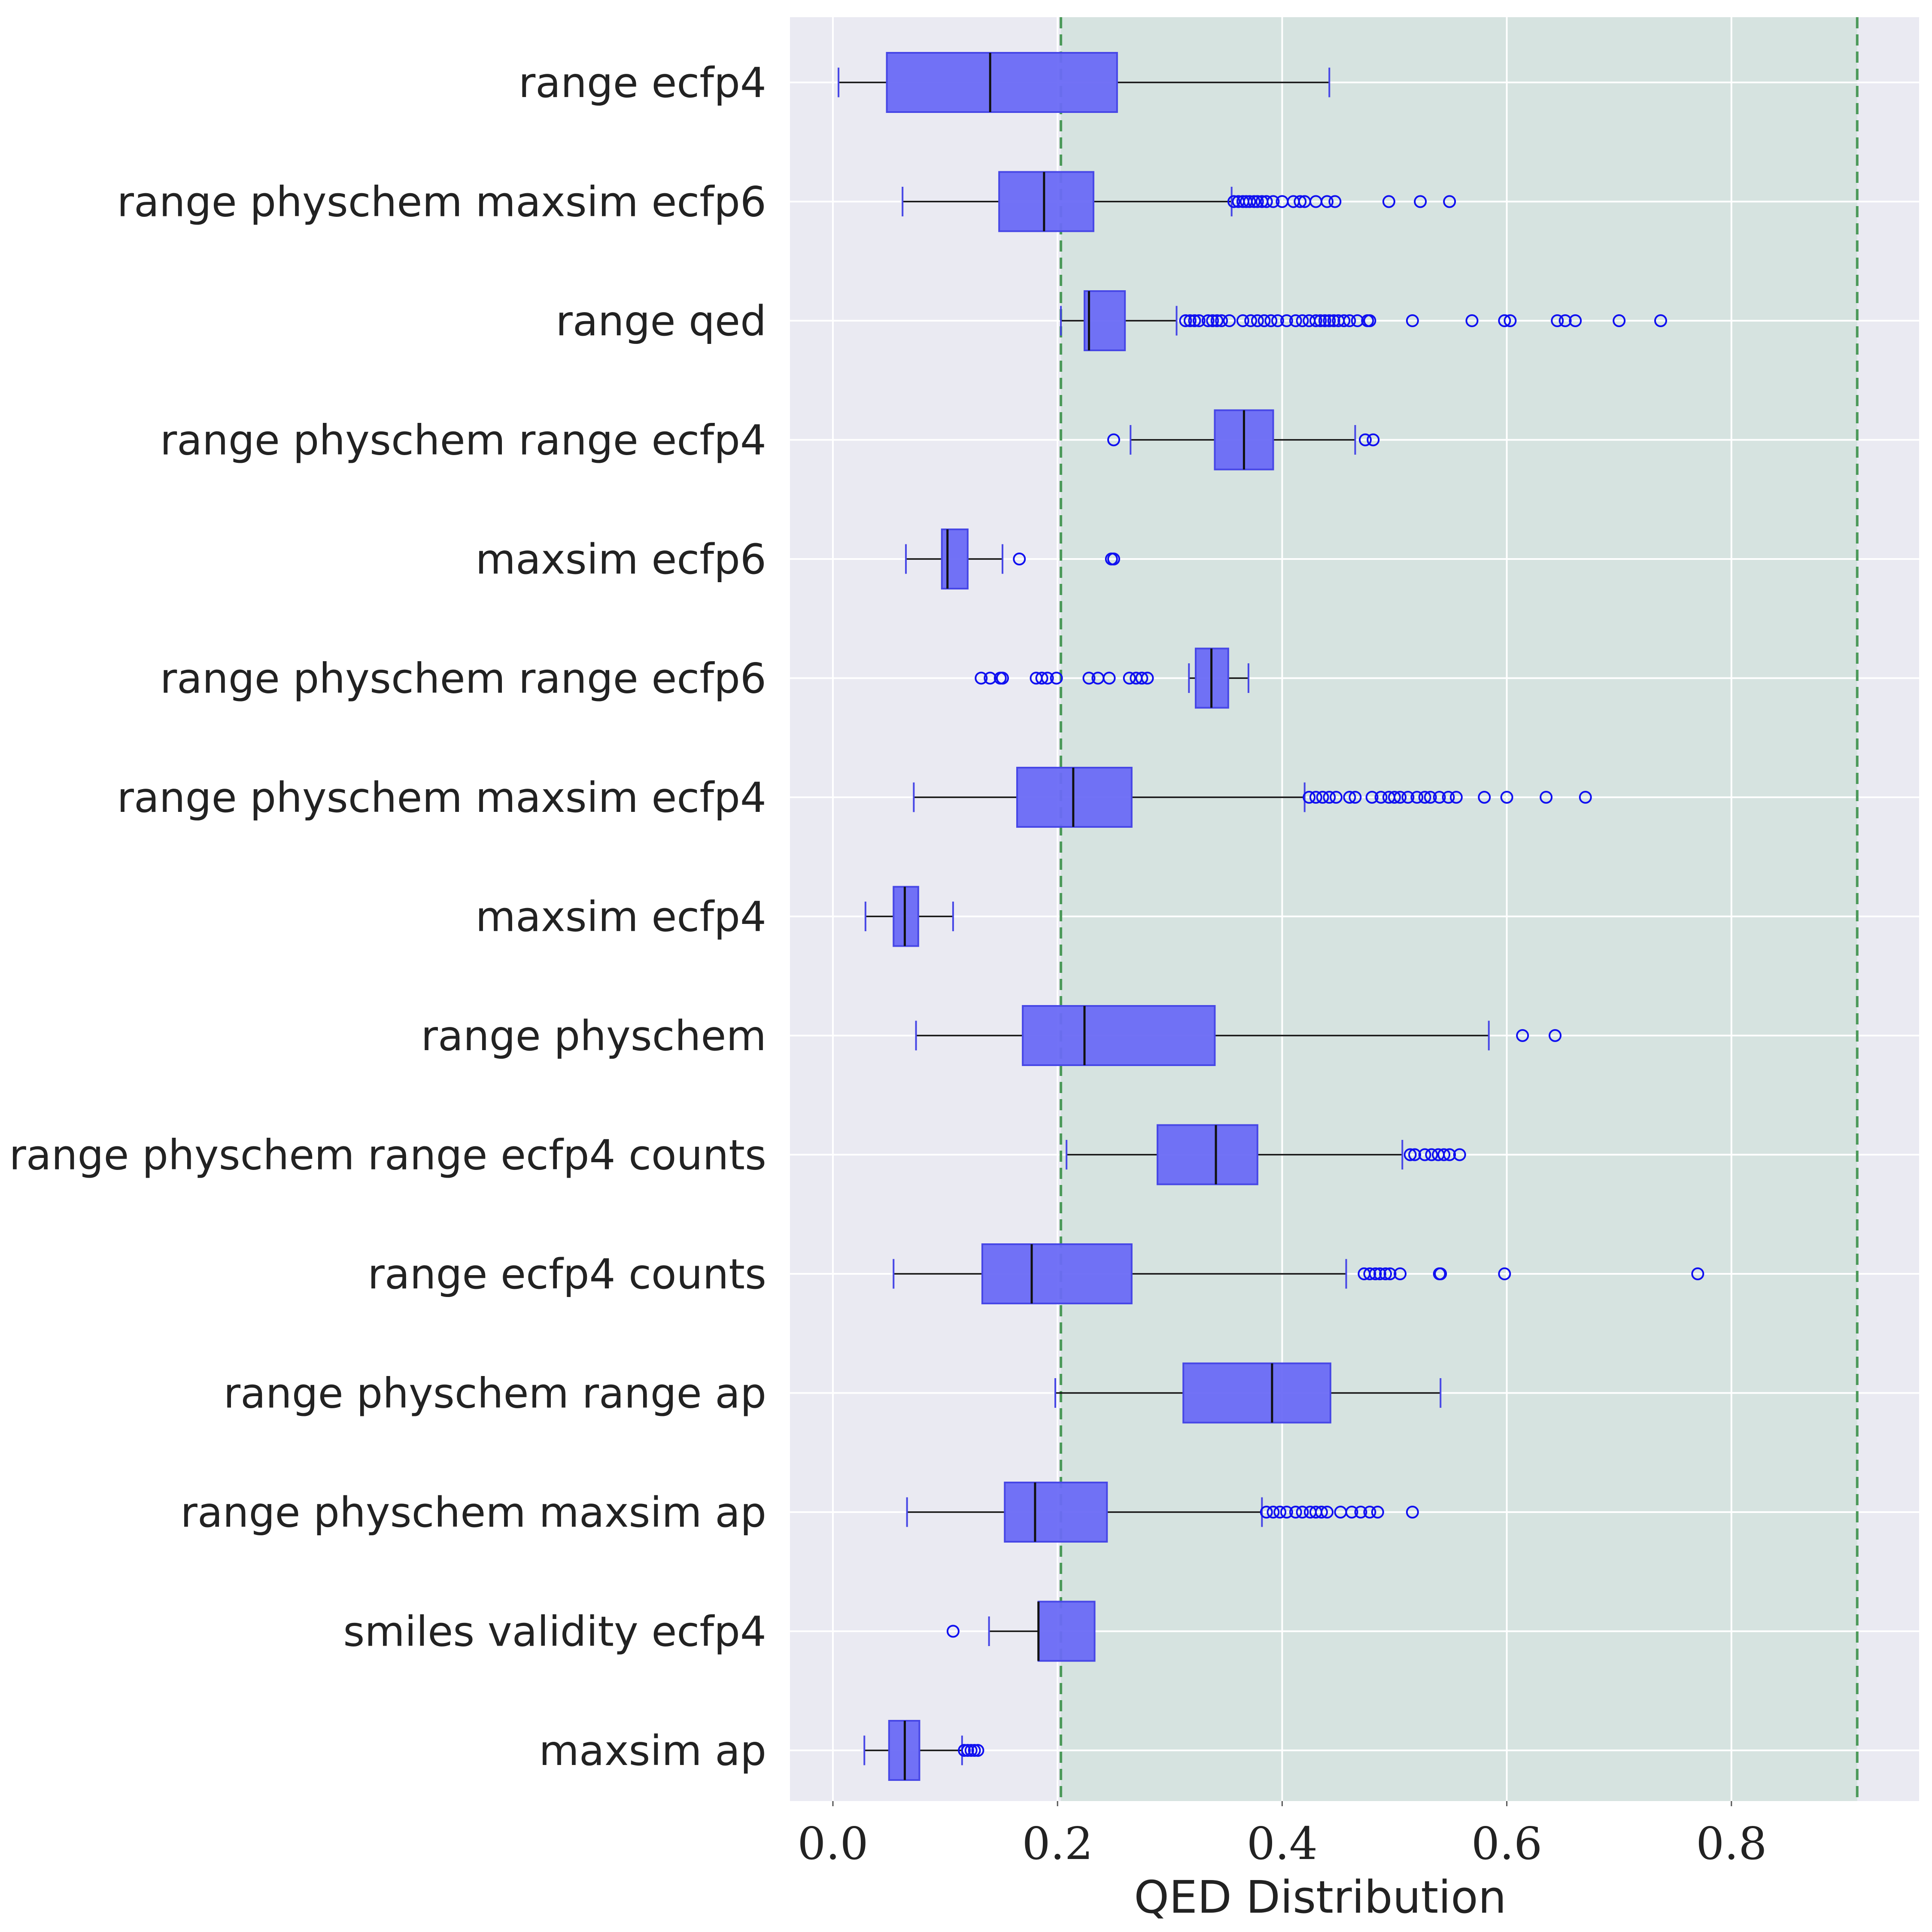 Image resolution: width=1932 pixels, height=1932 pixels. What do you see at coordinates (463, 679) in the screenshot?
I see `y-tick-label: range physchem range ecfp6` at bounding box center [463, 679].